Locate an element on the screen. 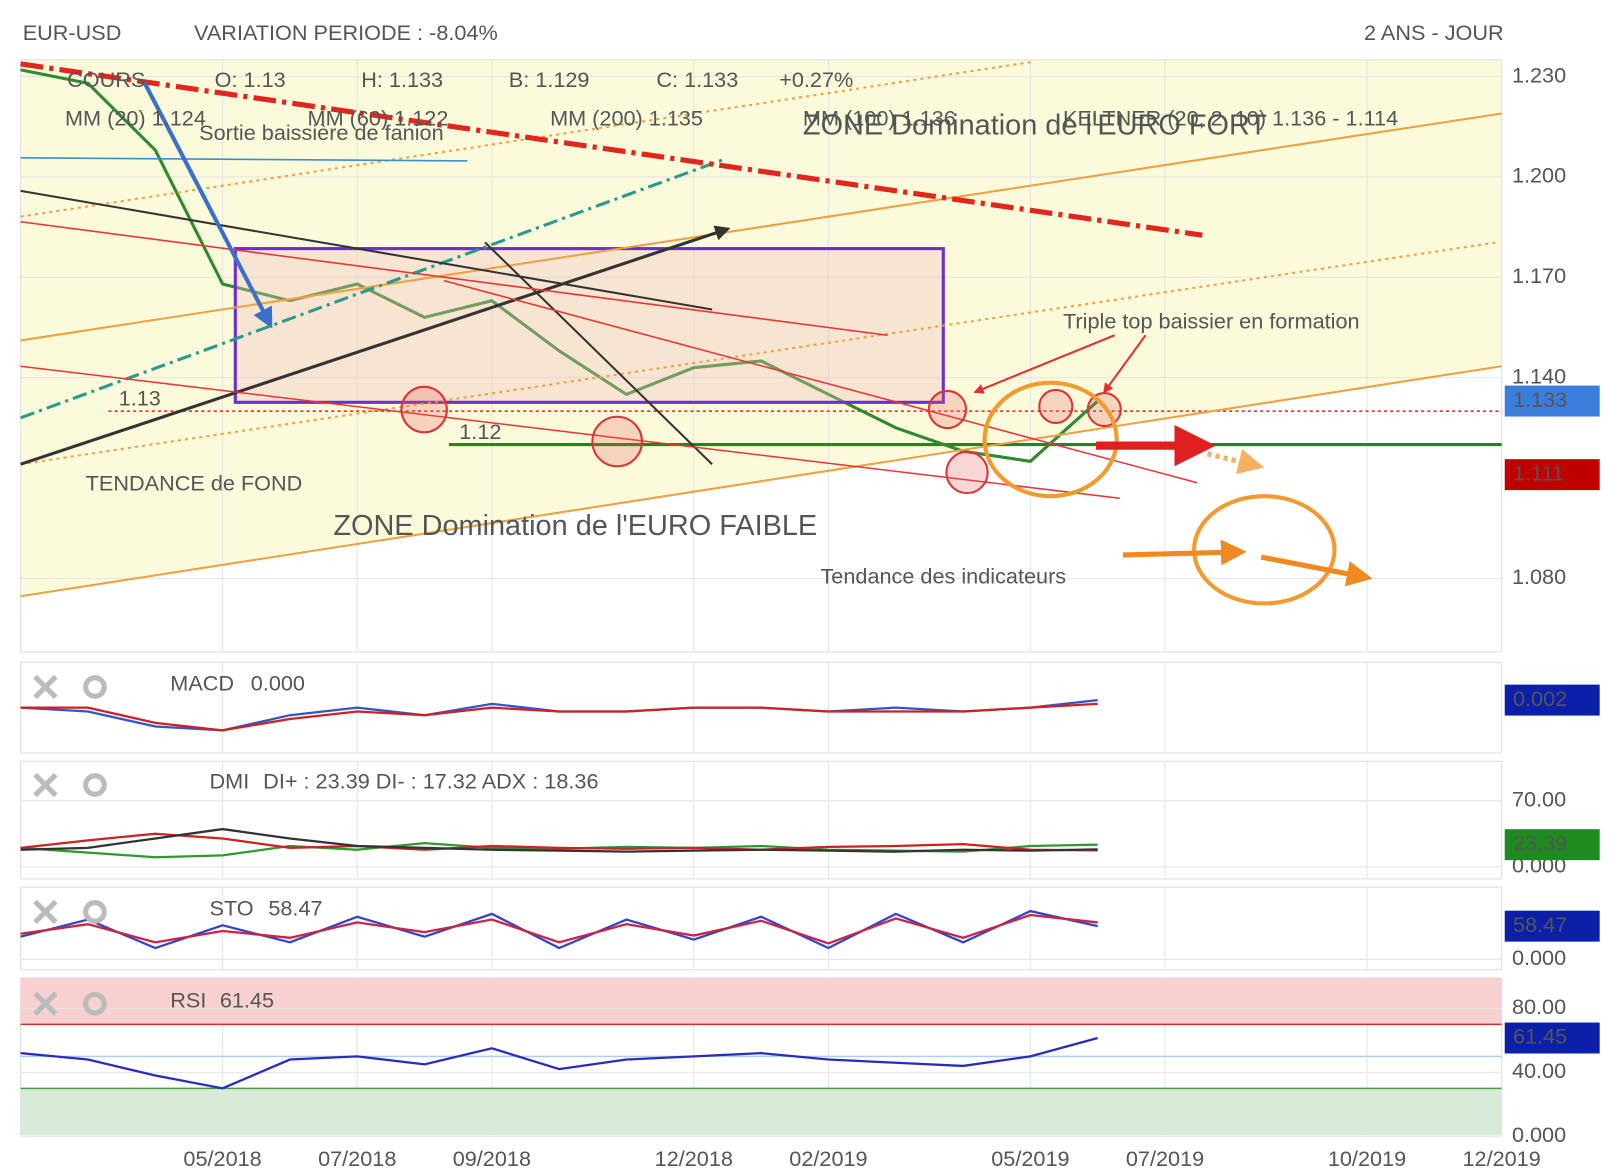 This screenshot has height=1176, width=1610. level-label: 1.12 is located at coordinates (480, 431).